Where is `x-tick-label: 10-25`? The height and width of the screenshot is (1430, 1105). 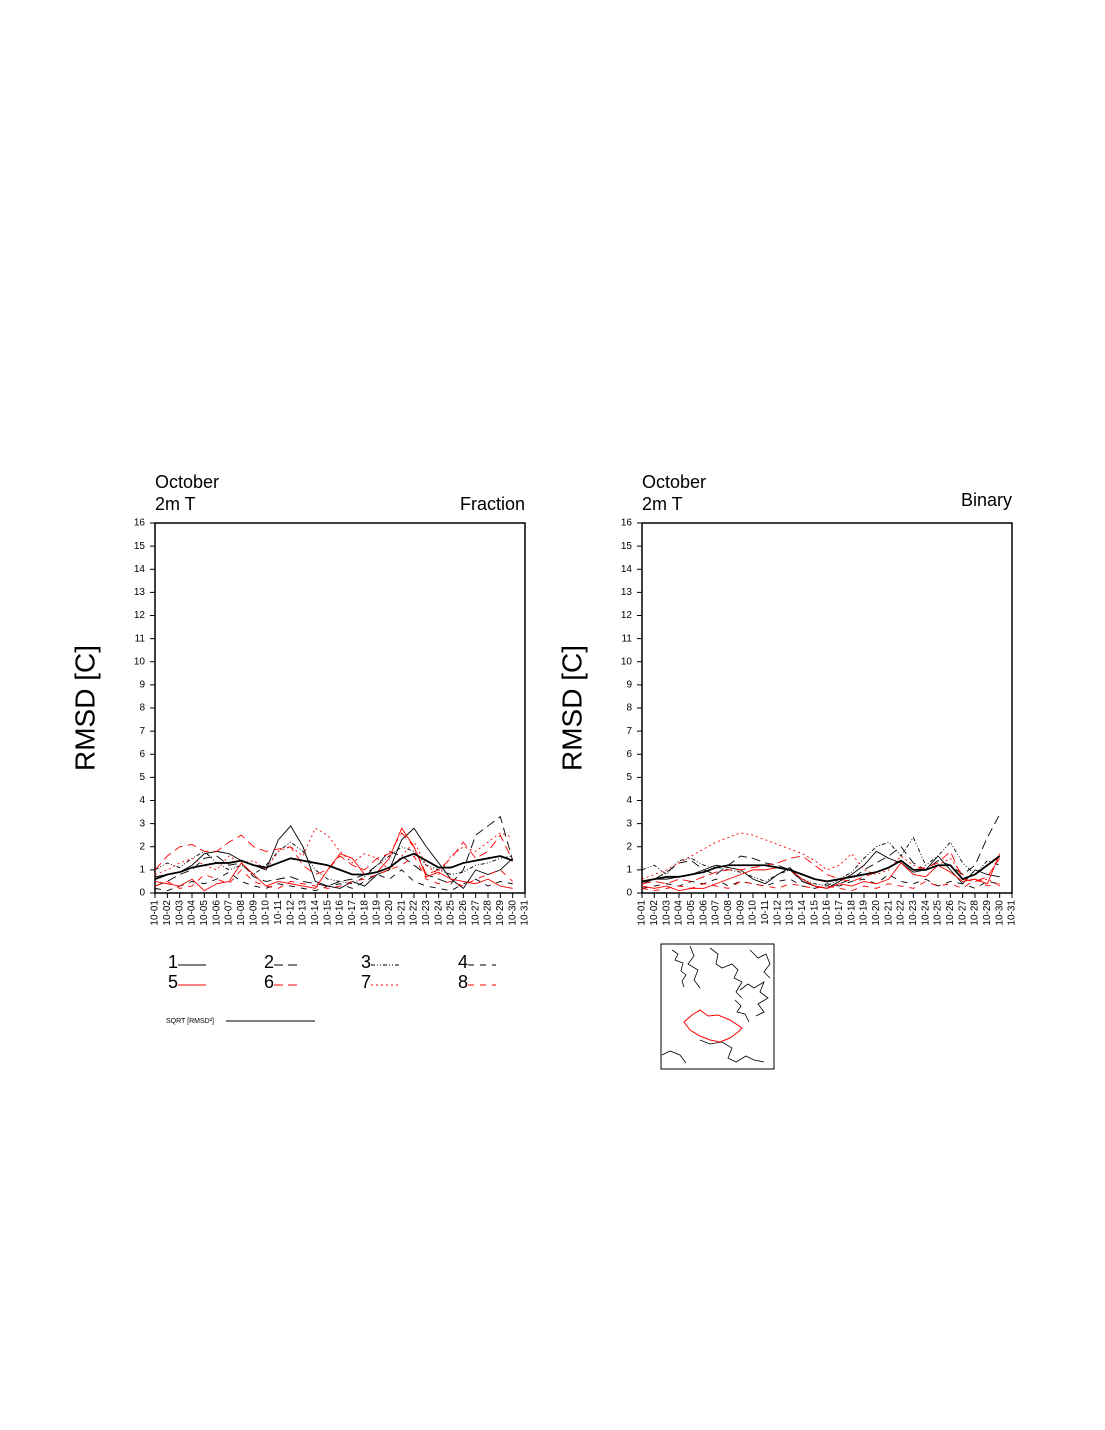
x-tick-label: 10-25 is located at coordinates (938, 913).